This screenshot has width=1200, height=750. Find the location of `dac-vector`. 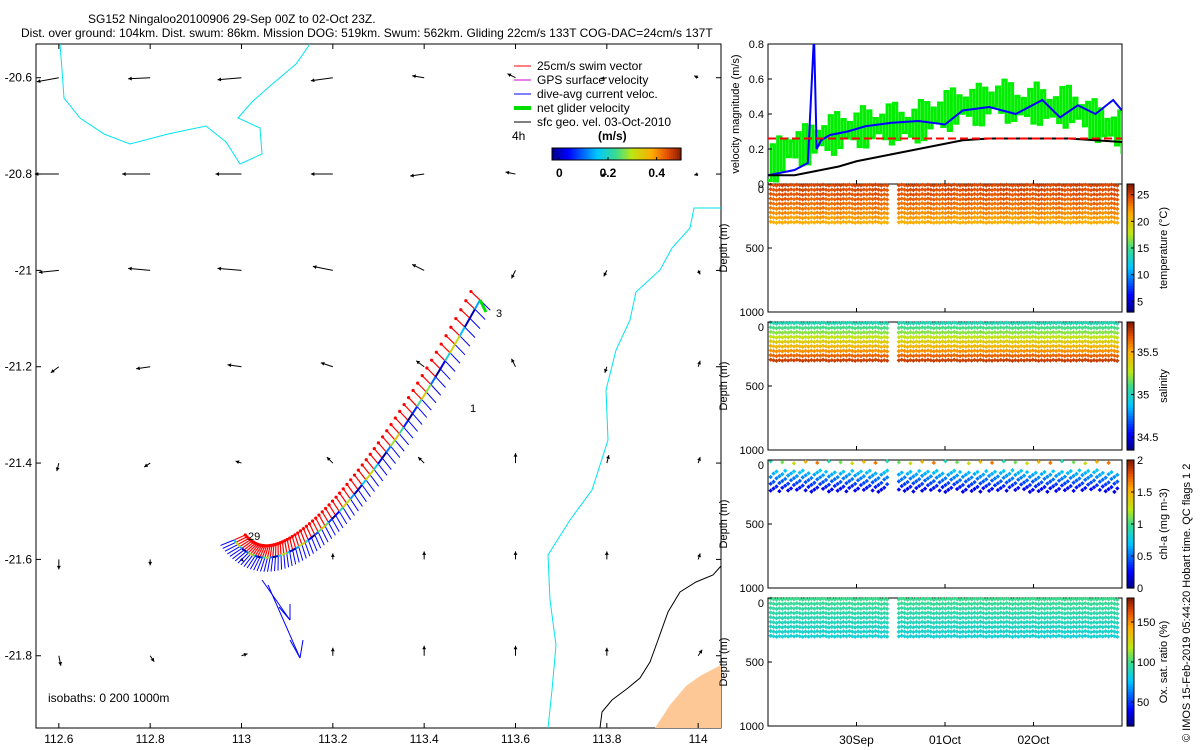

dac-vector is located at coordinates (240, 556).